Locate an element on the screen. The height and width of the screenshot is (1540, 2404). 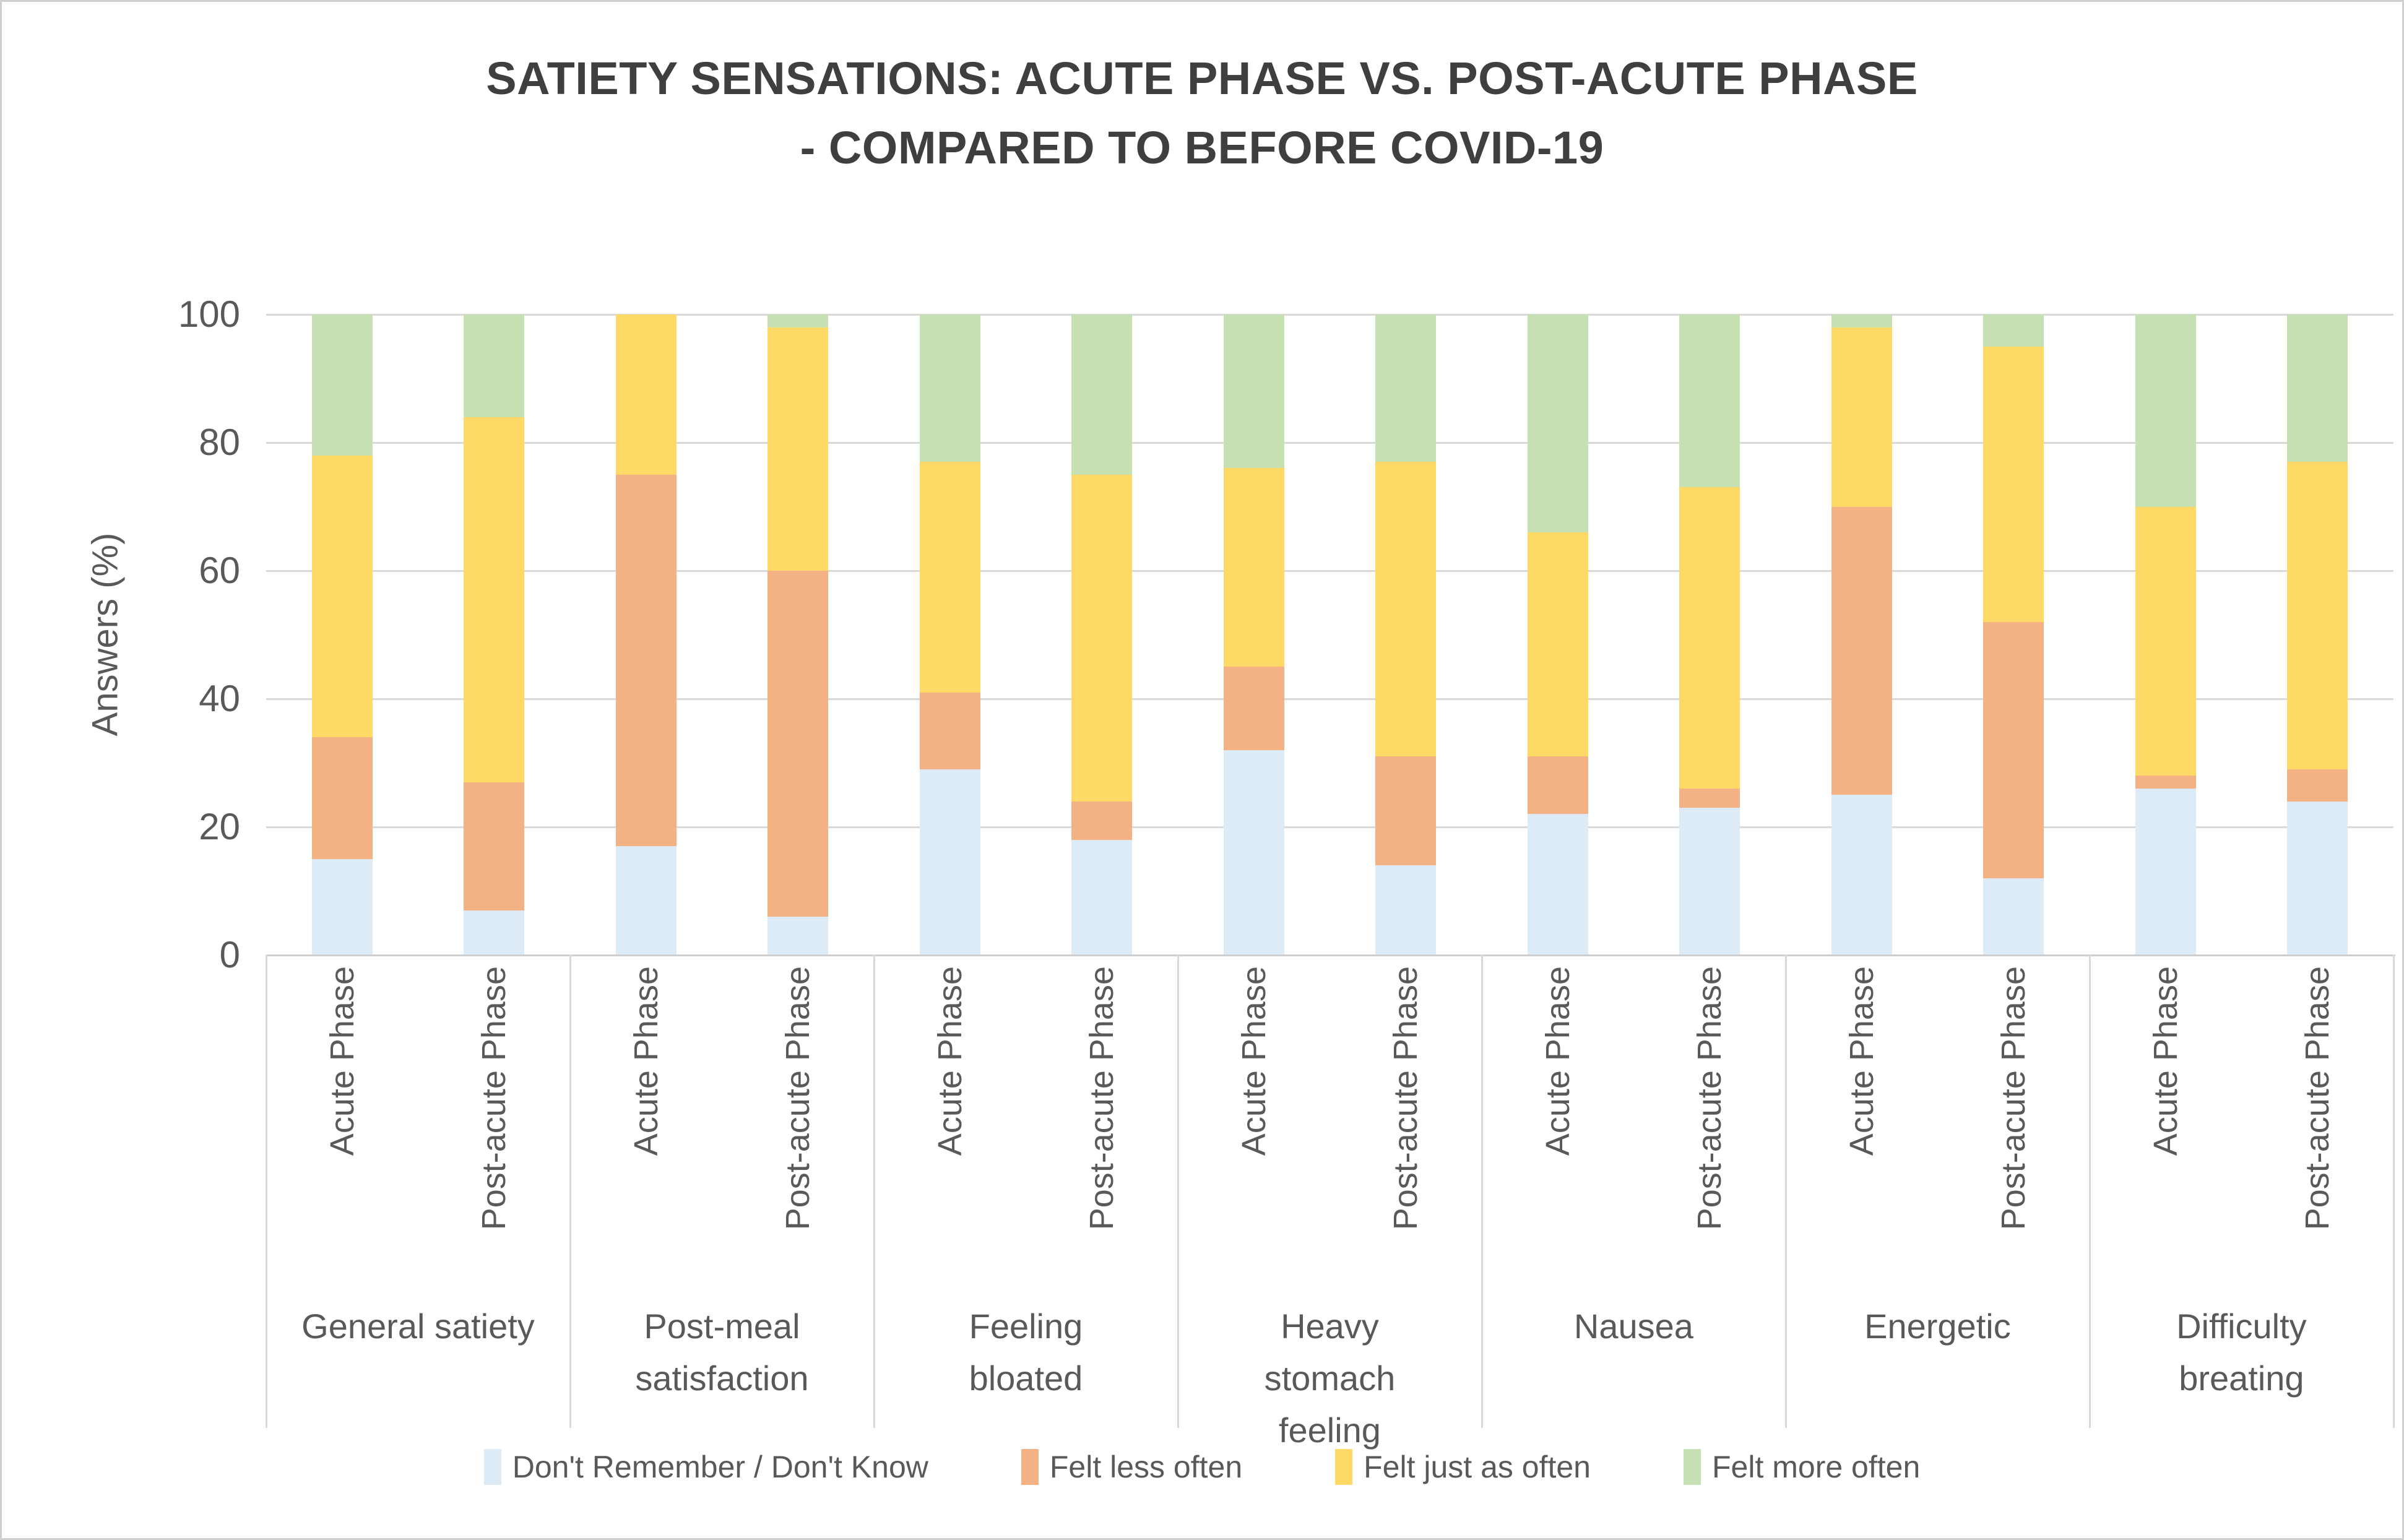
y-tick-label-80: 80 is located at coordinates (219, 443).